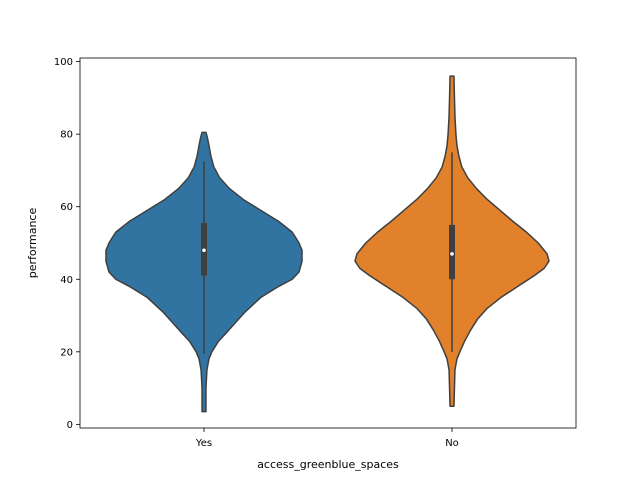 This screenshot has height=480, width=640. I want to click on y-tick-label: 60, so click(66, 207).